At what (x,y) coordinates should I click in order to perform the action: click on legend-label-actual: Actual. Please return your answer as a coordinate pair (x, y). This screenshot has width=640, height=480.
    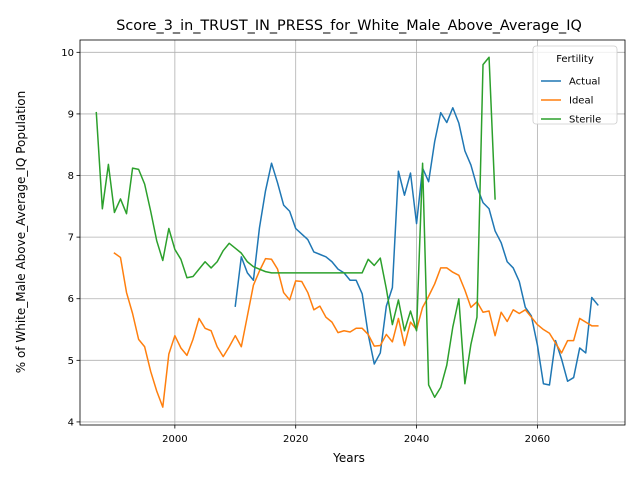
    Looking at the image, I should click on (584, 82).